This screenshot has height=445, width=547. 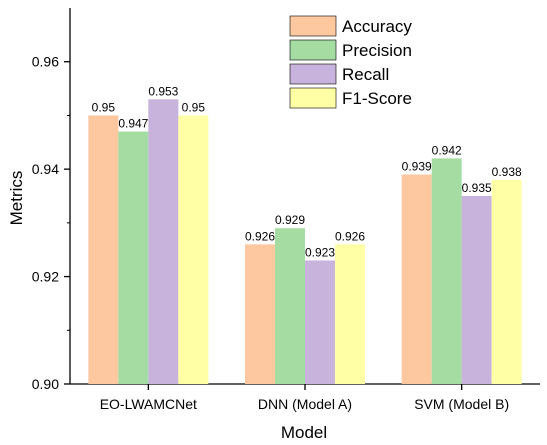 What do you see at coordinates (45, 62) in the screenshot?
I see `y-tick-label: 0.96` at bounding box center [45, 62].